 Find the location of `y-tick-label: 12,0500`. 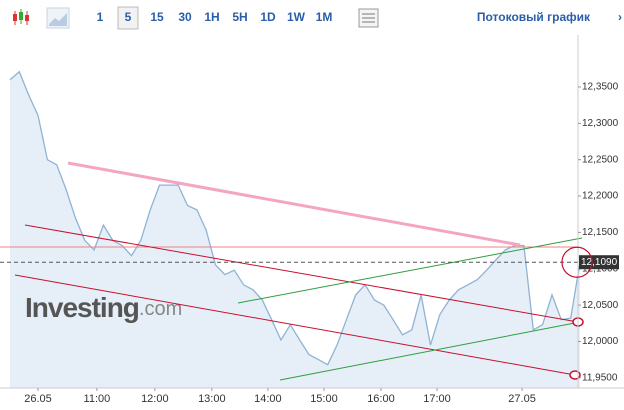

y-tick-label: 12,0500 is located at coordinates (600, 305).